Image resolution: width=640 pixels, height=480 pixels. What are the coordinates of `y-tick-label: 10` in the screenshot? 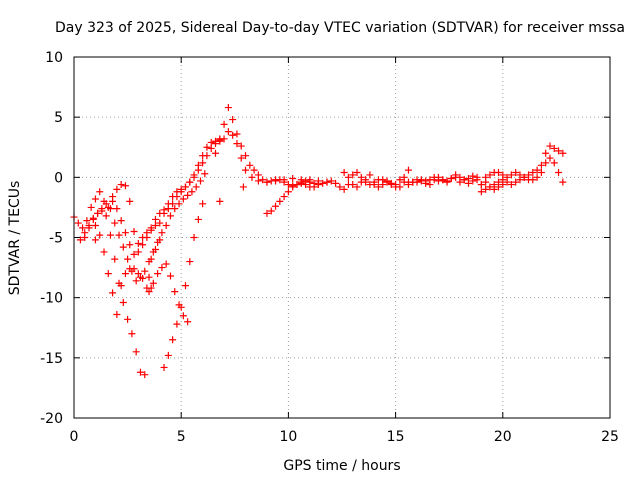 It's located at (54, 58).